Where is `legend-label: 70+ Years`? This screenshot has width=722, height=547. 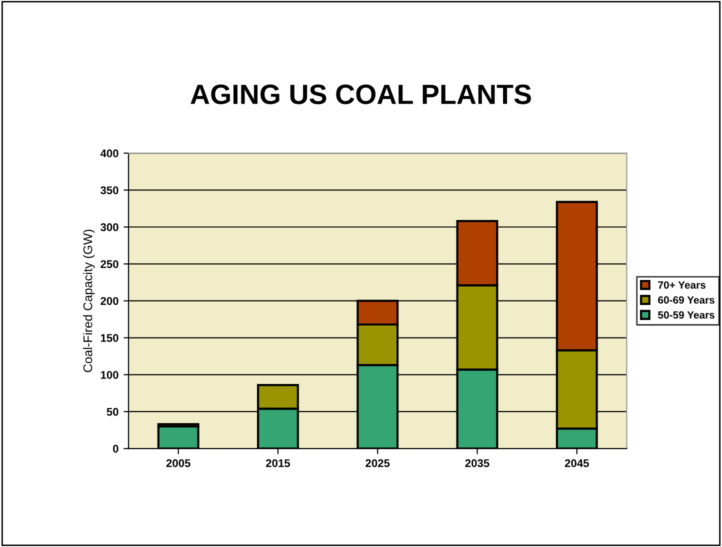 legend-label: 70+ Years is located at coordinates (682, 285).